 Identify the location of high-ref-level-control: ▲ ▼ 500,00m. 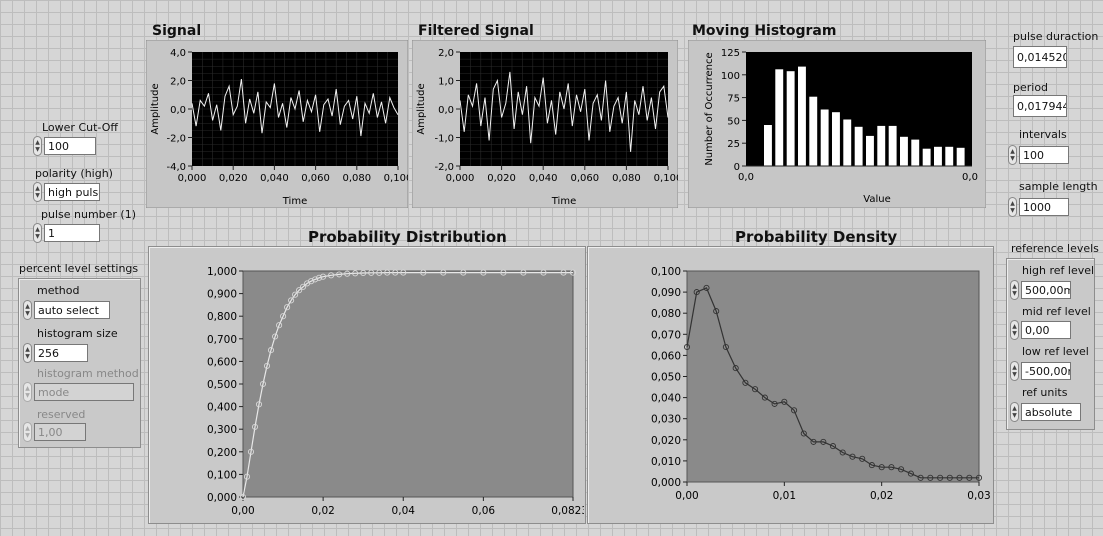
(1040, 290).